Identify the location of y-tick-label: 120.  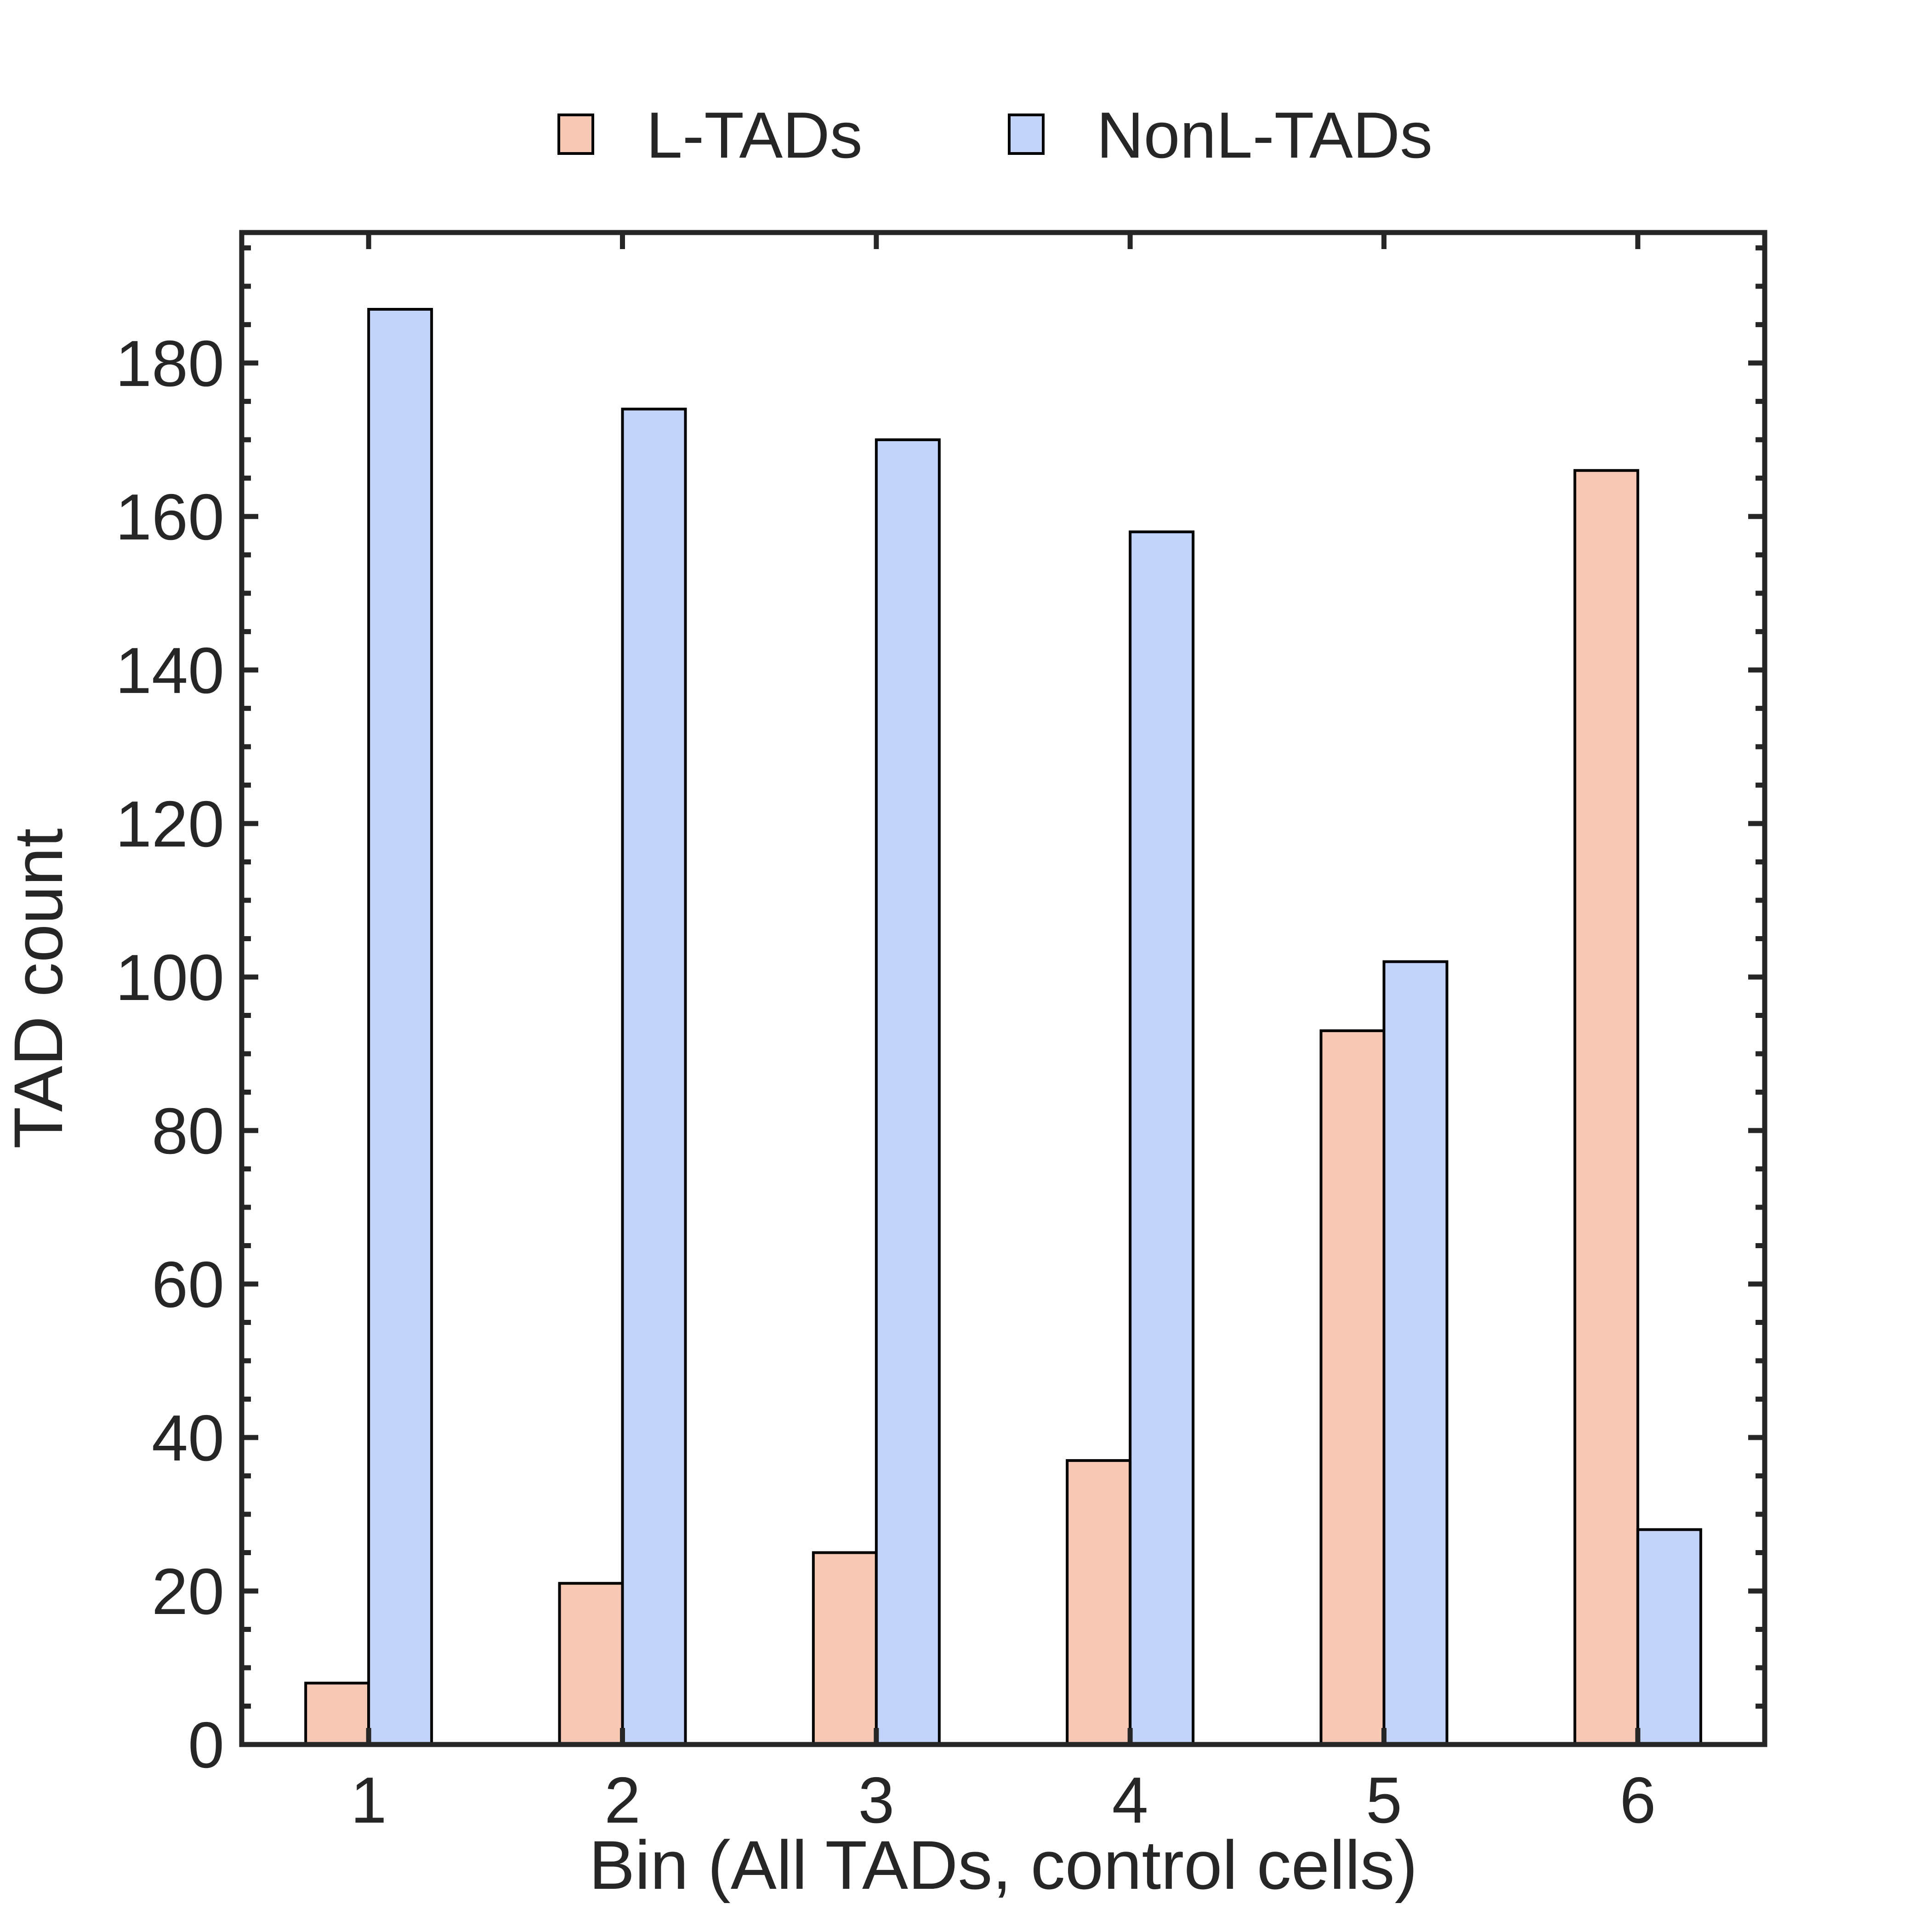
(170, 824).